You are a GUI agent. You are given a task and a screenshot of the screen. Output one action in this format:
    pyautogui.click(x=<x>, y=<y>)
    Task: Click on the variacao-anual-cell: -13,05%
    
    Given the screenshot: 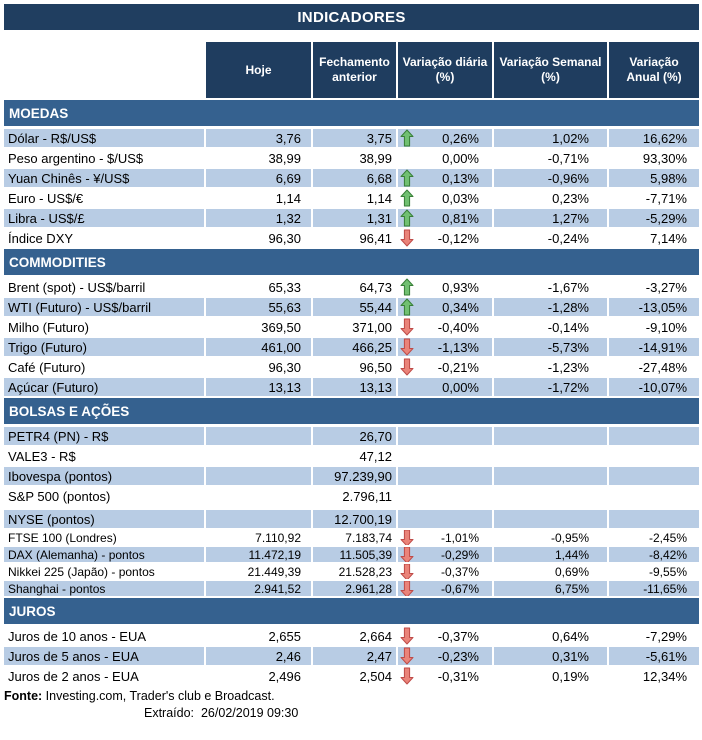 What is the action you would take?
    pyautogui.click(x=654, y=307)
    